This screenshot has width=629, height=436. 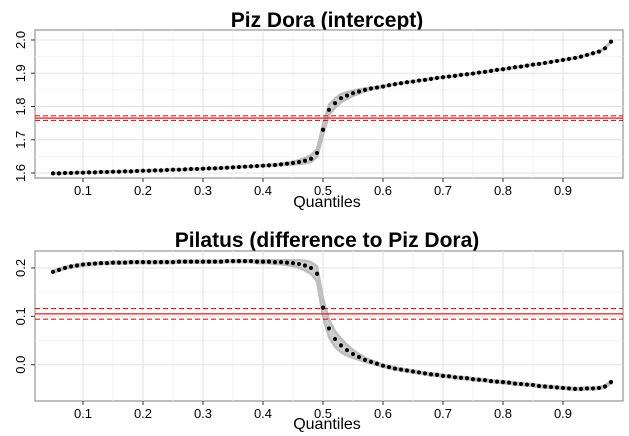 What do you see at coordinates (263, 413) in the screenshot?
I see `x-tick-label: 0.4` at bounding box center [263, 413].